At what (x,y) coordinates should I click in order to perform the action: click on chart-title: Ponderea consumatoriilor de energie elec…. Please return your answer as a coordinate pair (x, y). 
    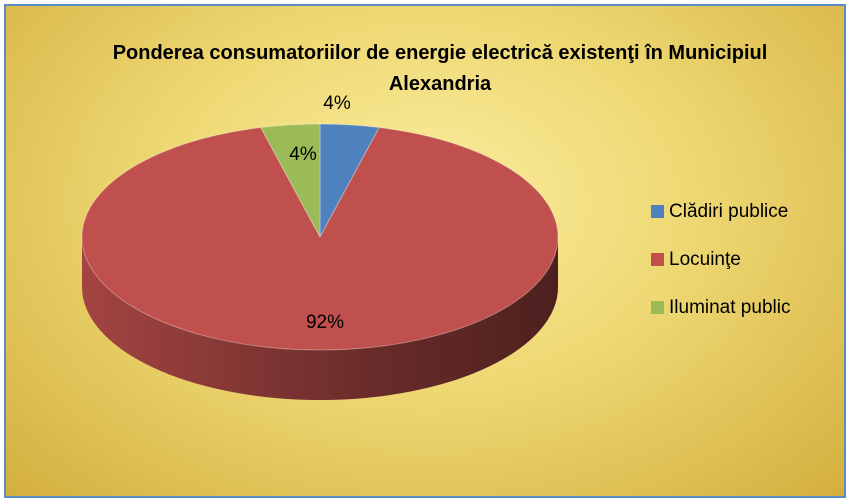
    Looking at the image, I should click on (440, 68).